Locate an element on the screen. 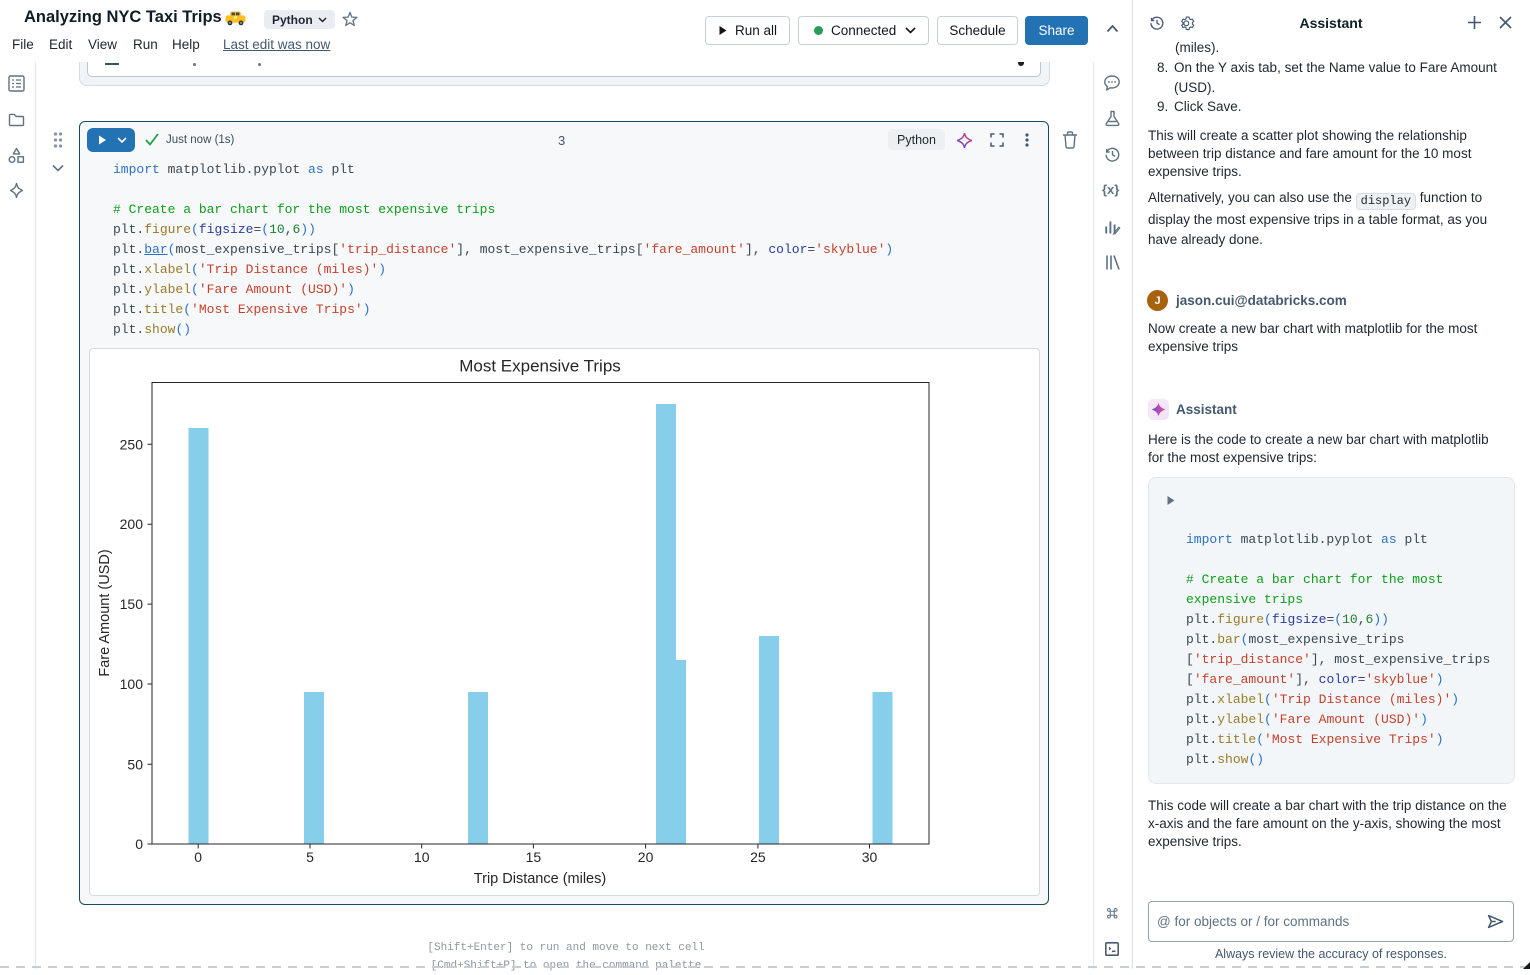 The image size is (1530, 975). svg-text: 25 is located at coordinates (758, 857).